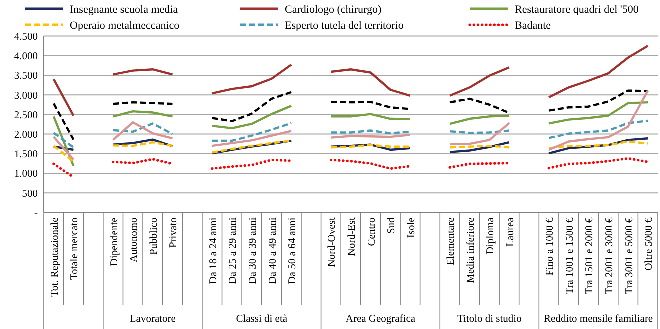  What do you see at coordinates (26, 174) in the screenshot?
I see `y-tick-label: 1.000` at bounding box center [26, 174].